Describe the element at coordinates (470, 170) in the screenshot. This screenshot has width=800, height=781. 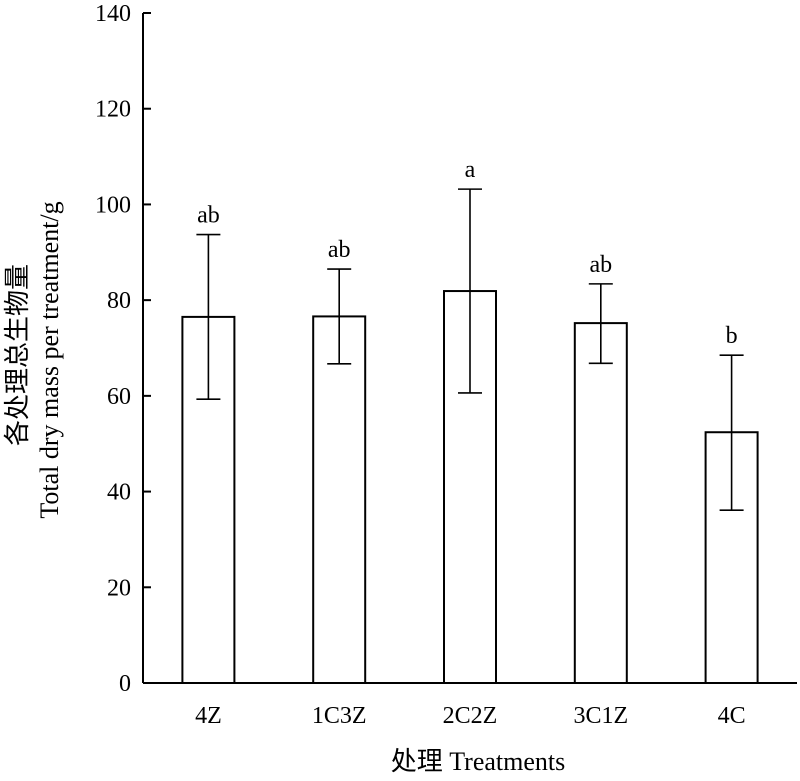
I see `significance-label: a` at that location.